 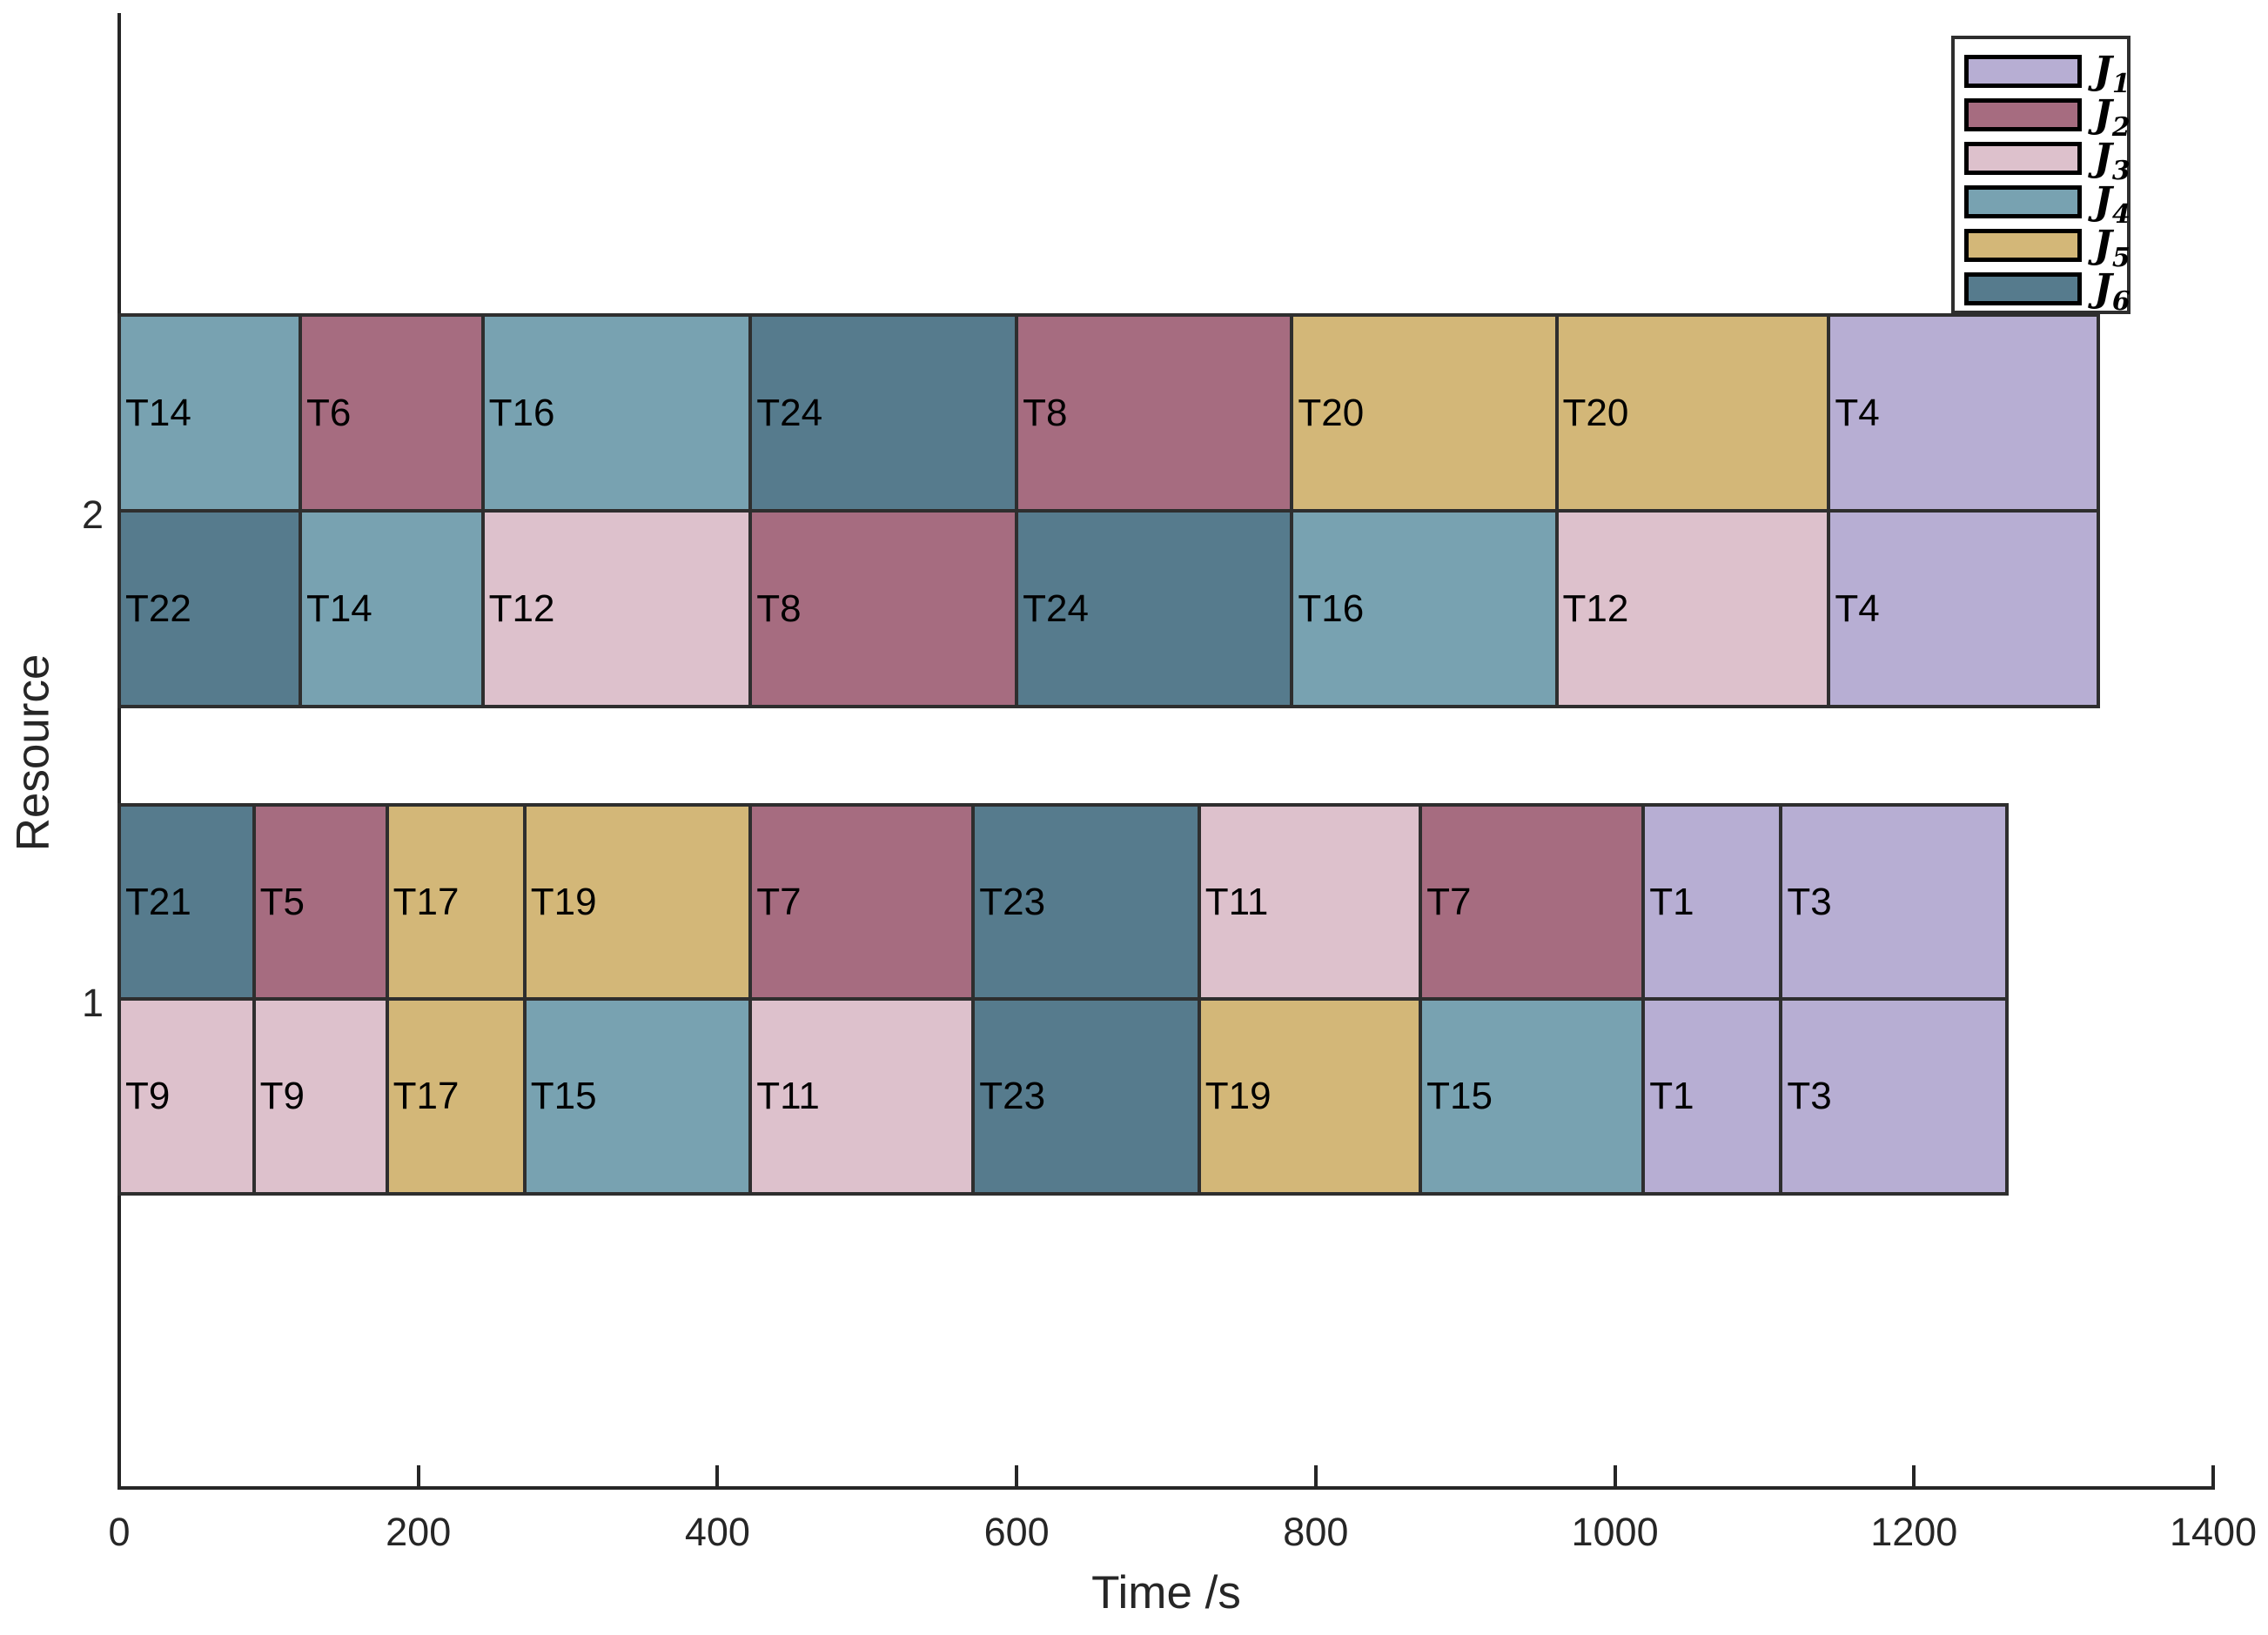 I want to click on task-label: T12, so click(x=1595, y=608).